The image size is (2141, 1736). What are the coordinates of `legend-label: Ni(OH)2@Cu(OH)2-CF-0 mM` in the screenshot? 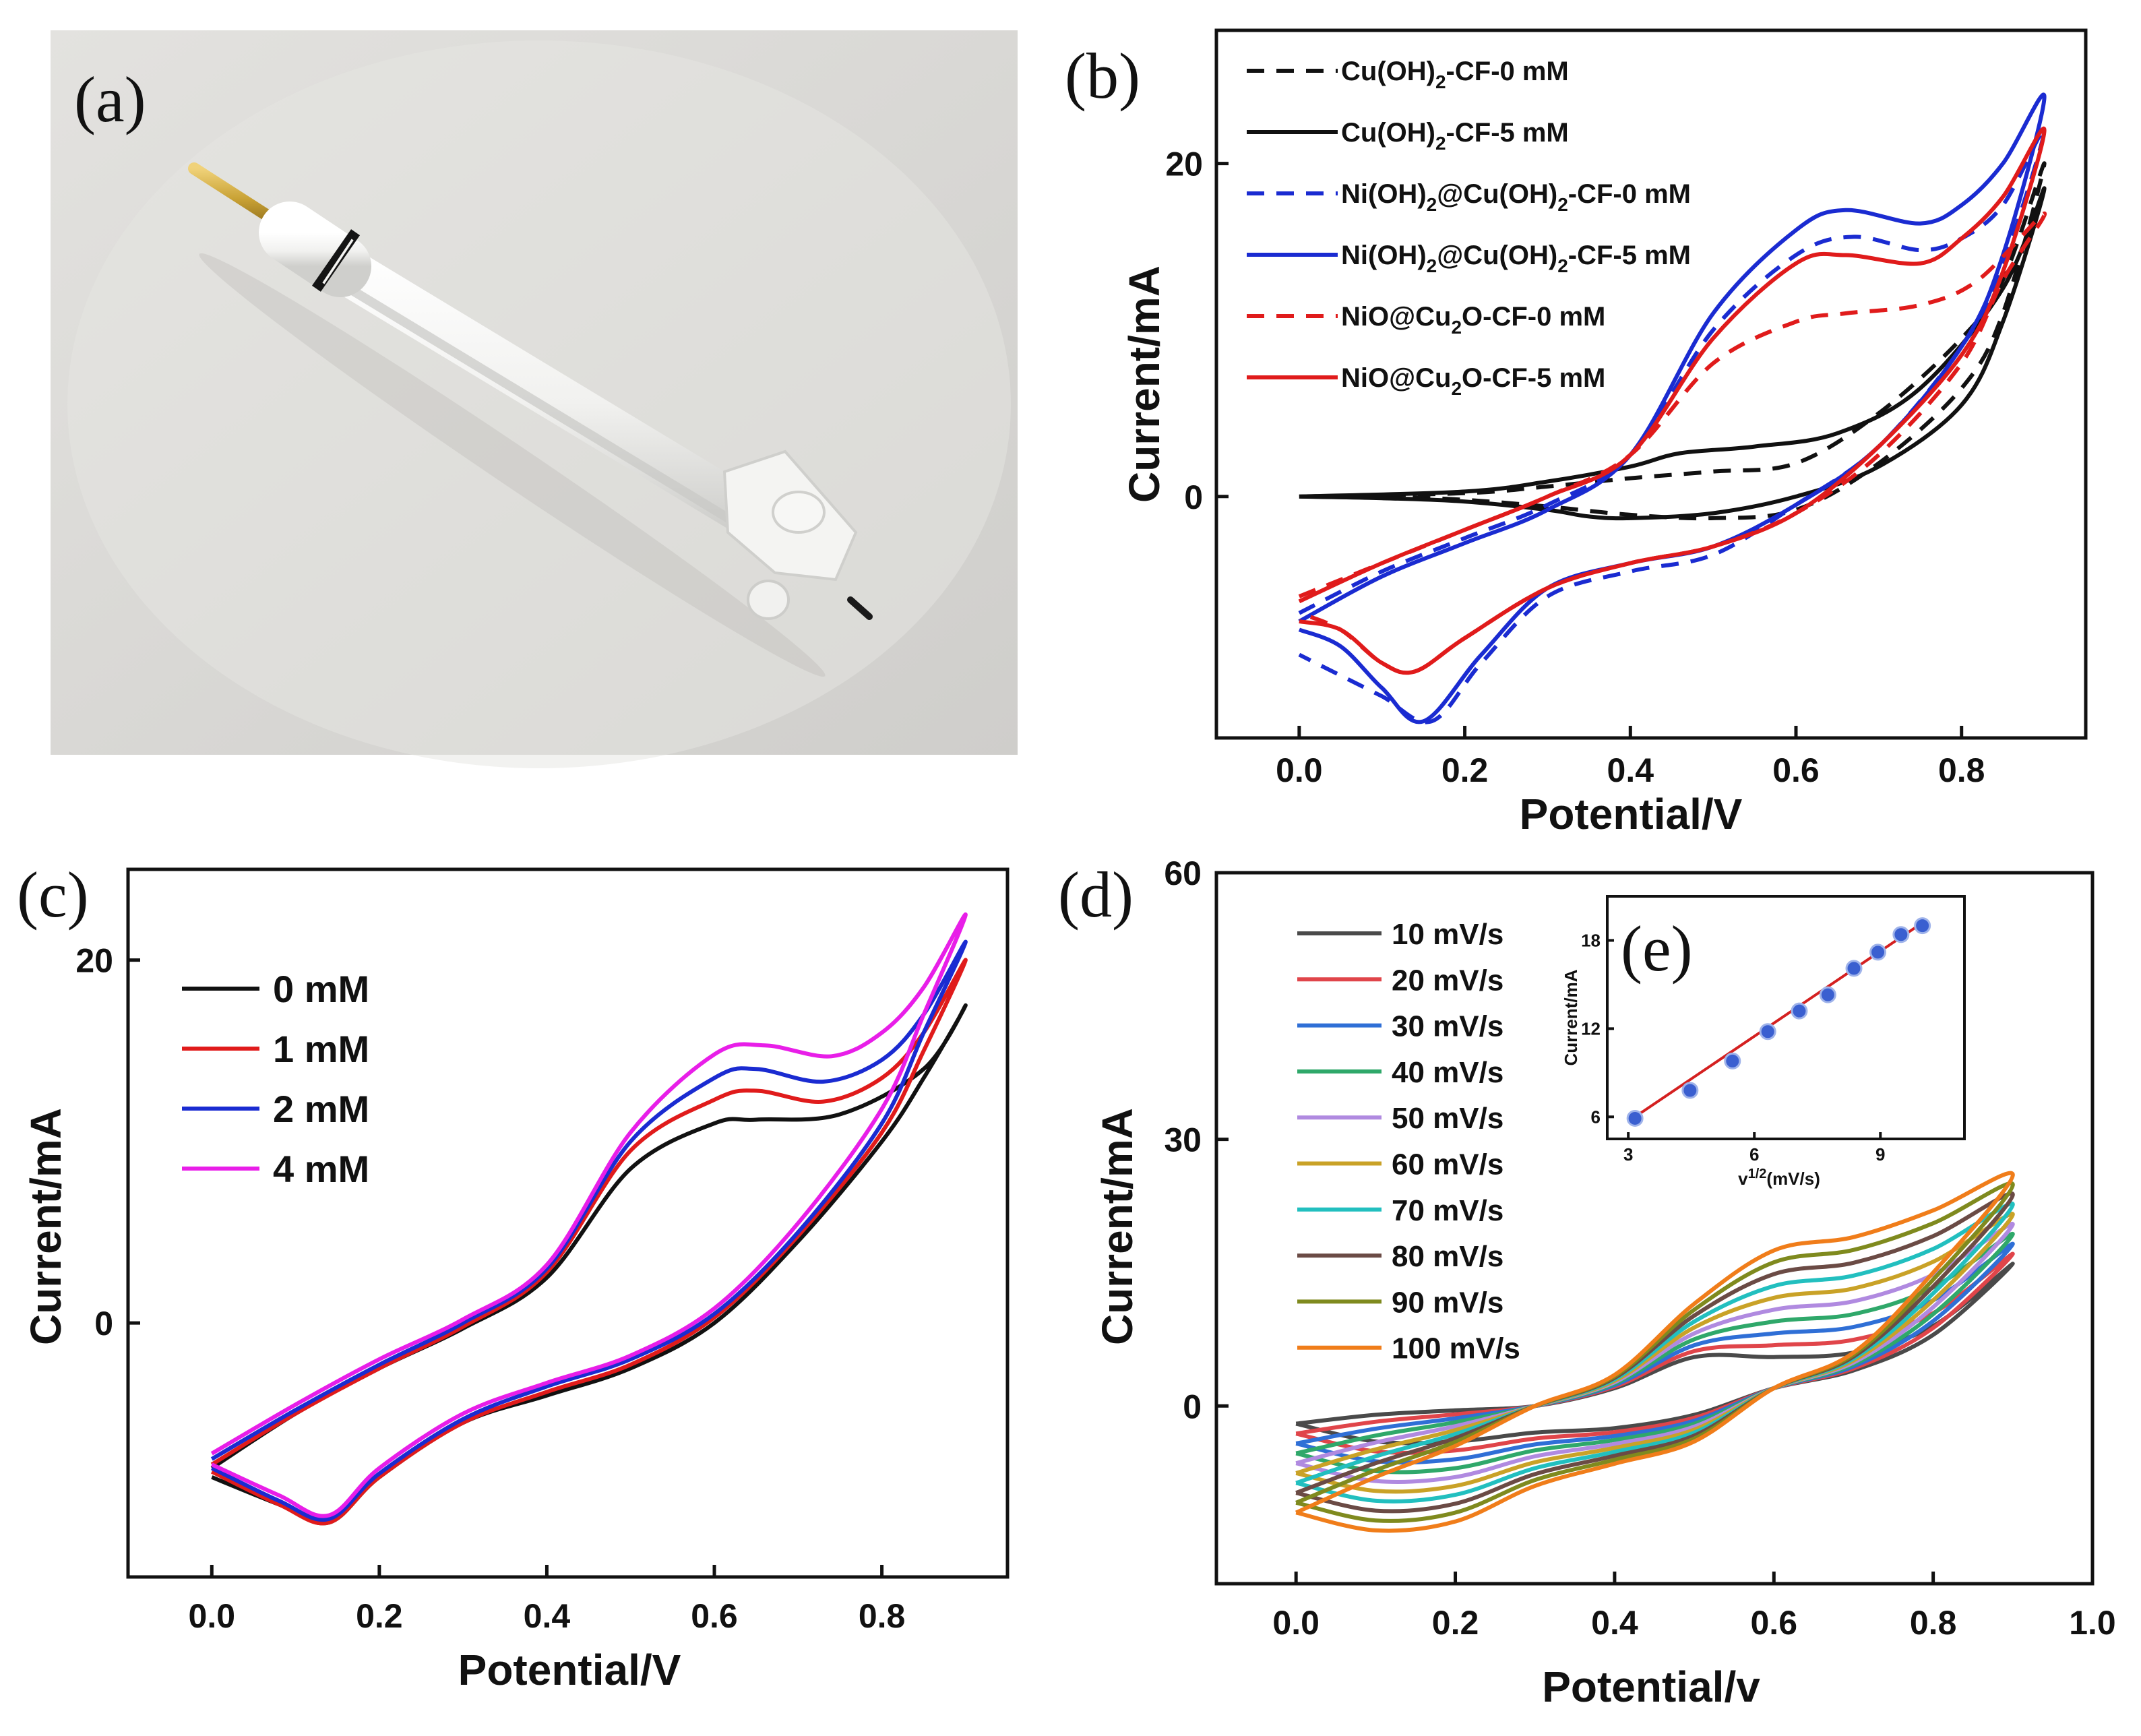 It's located at (1516, 197).